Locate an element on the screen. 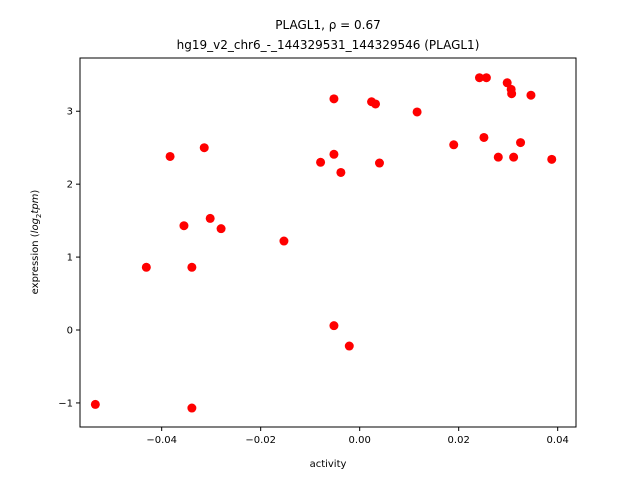  y-tick-label-0: −1 is located at coordinates (65, 403).